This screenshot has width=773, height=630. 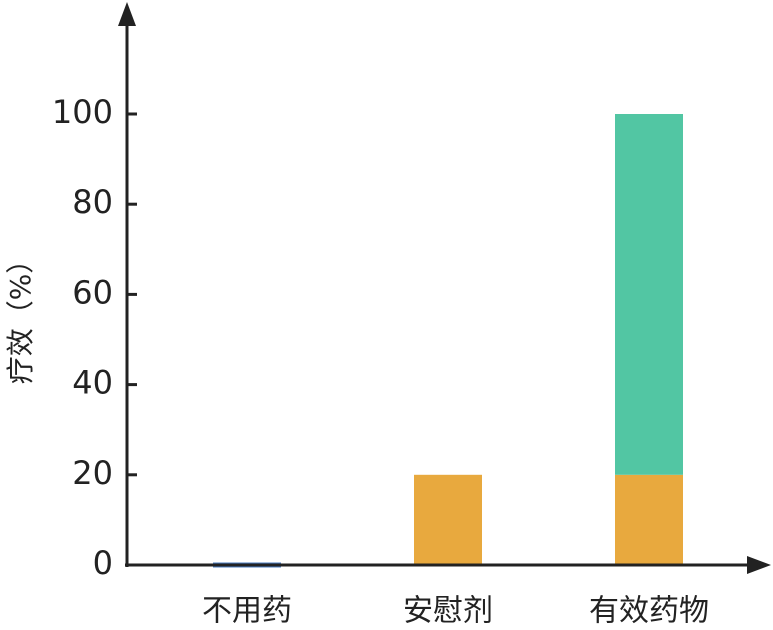 What do you see at coordinates (92, 202) in the screenshot?
I see `y-tick-label: 80` at bounding box center [92, 202].